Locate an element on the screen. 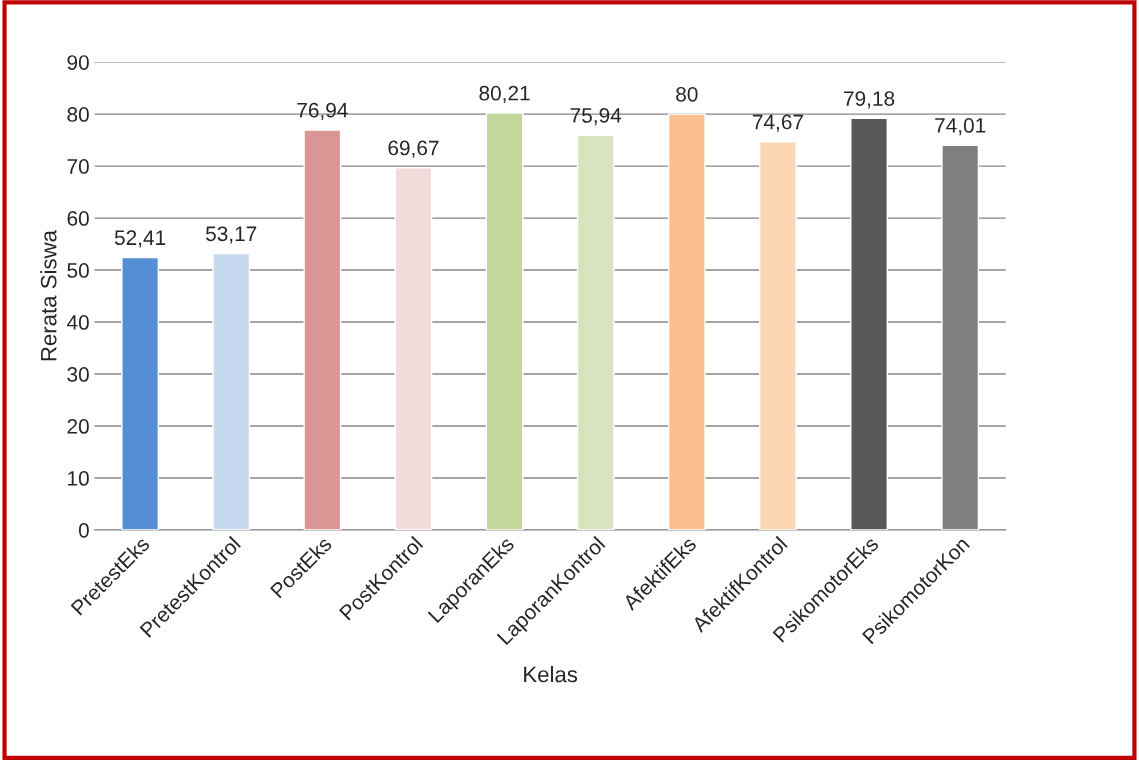 This screenshot has width=1139, height=767. data-label: 76,94 is located at coordinates (322, 111).